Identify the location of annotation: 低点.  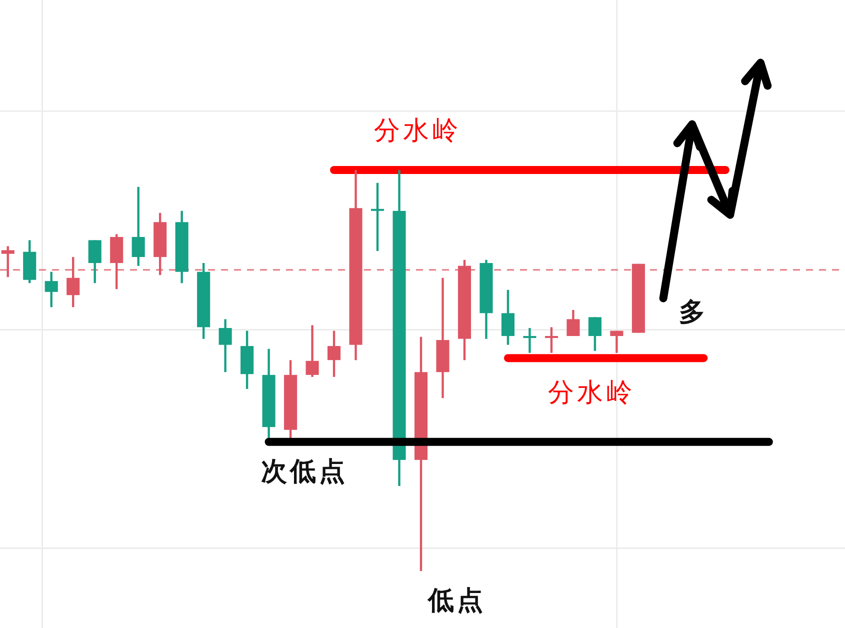
(457, 601).